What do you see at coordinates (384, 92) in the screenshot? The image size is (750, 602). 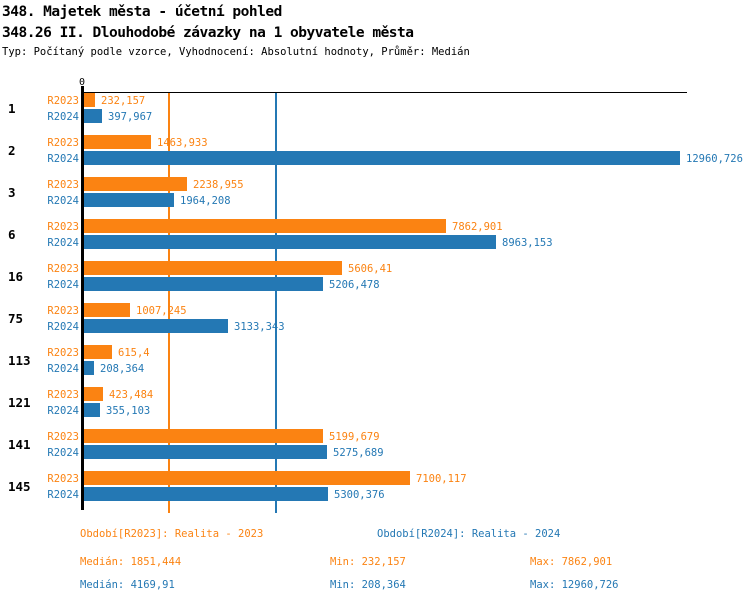 I see `x-axis-top-border` at bounding box center [384, 92].